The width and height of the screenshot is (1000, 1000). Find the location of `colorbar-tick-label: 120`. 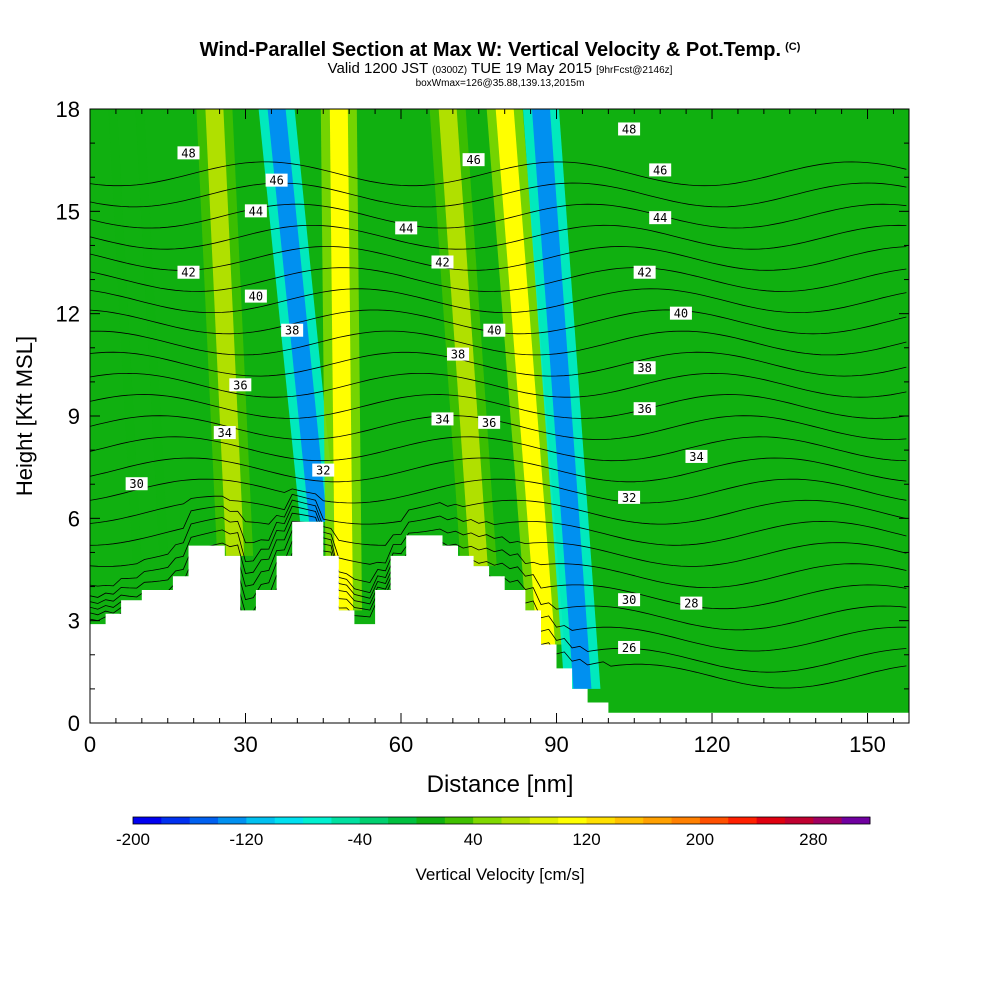

colorbar-tick-label: 120 is located at coordinates (586, 839).